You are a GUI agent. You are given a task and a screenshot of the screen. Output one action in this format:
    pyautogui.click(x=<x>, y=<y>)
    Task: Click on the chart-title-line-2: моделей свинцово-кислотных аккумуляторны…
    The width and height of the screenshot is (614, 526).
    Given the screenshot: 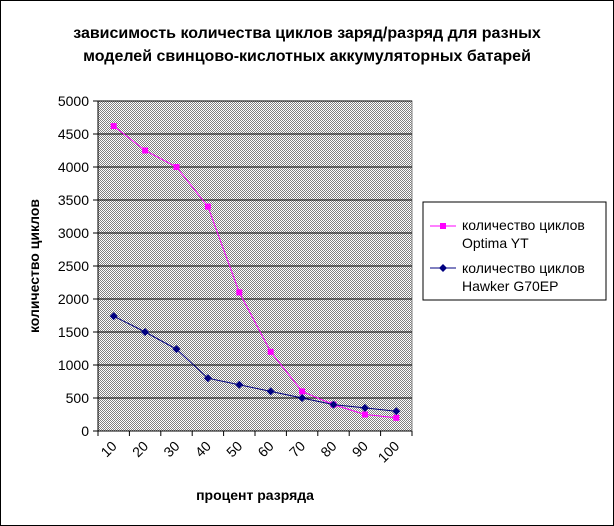 What is the action you would take?
    pyautogui.click(x=307, y=56)
    